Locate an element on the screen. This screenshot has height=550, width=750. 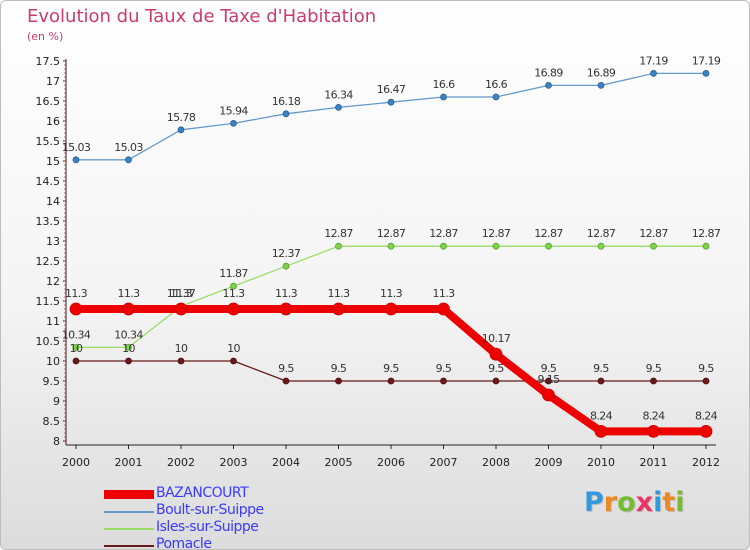
legend-label-pomacle: Pomacle is located at coordinates (184, 543).